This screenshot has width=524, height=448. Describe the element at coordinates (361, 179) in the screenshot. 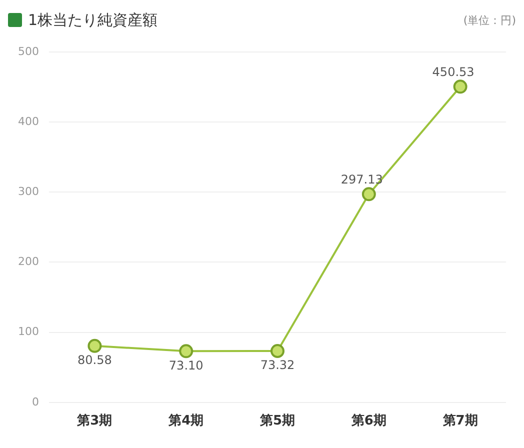

I see `data-label: 297.13` at that location.